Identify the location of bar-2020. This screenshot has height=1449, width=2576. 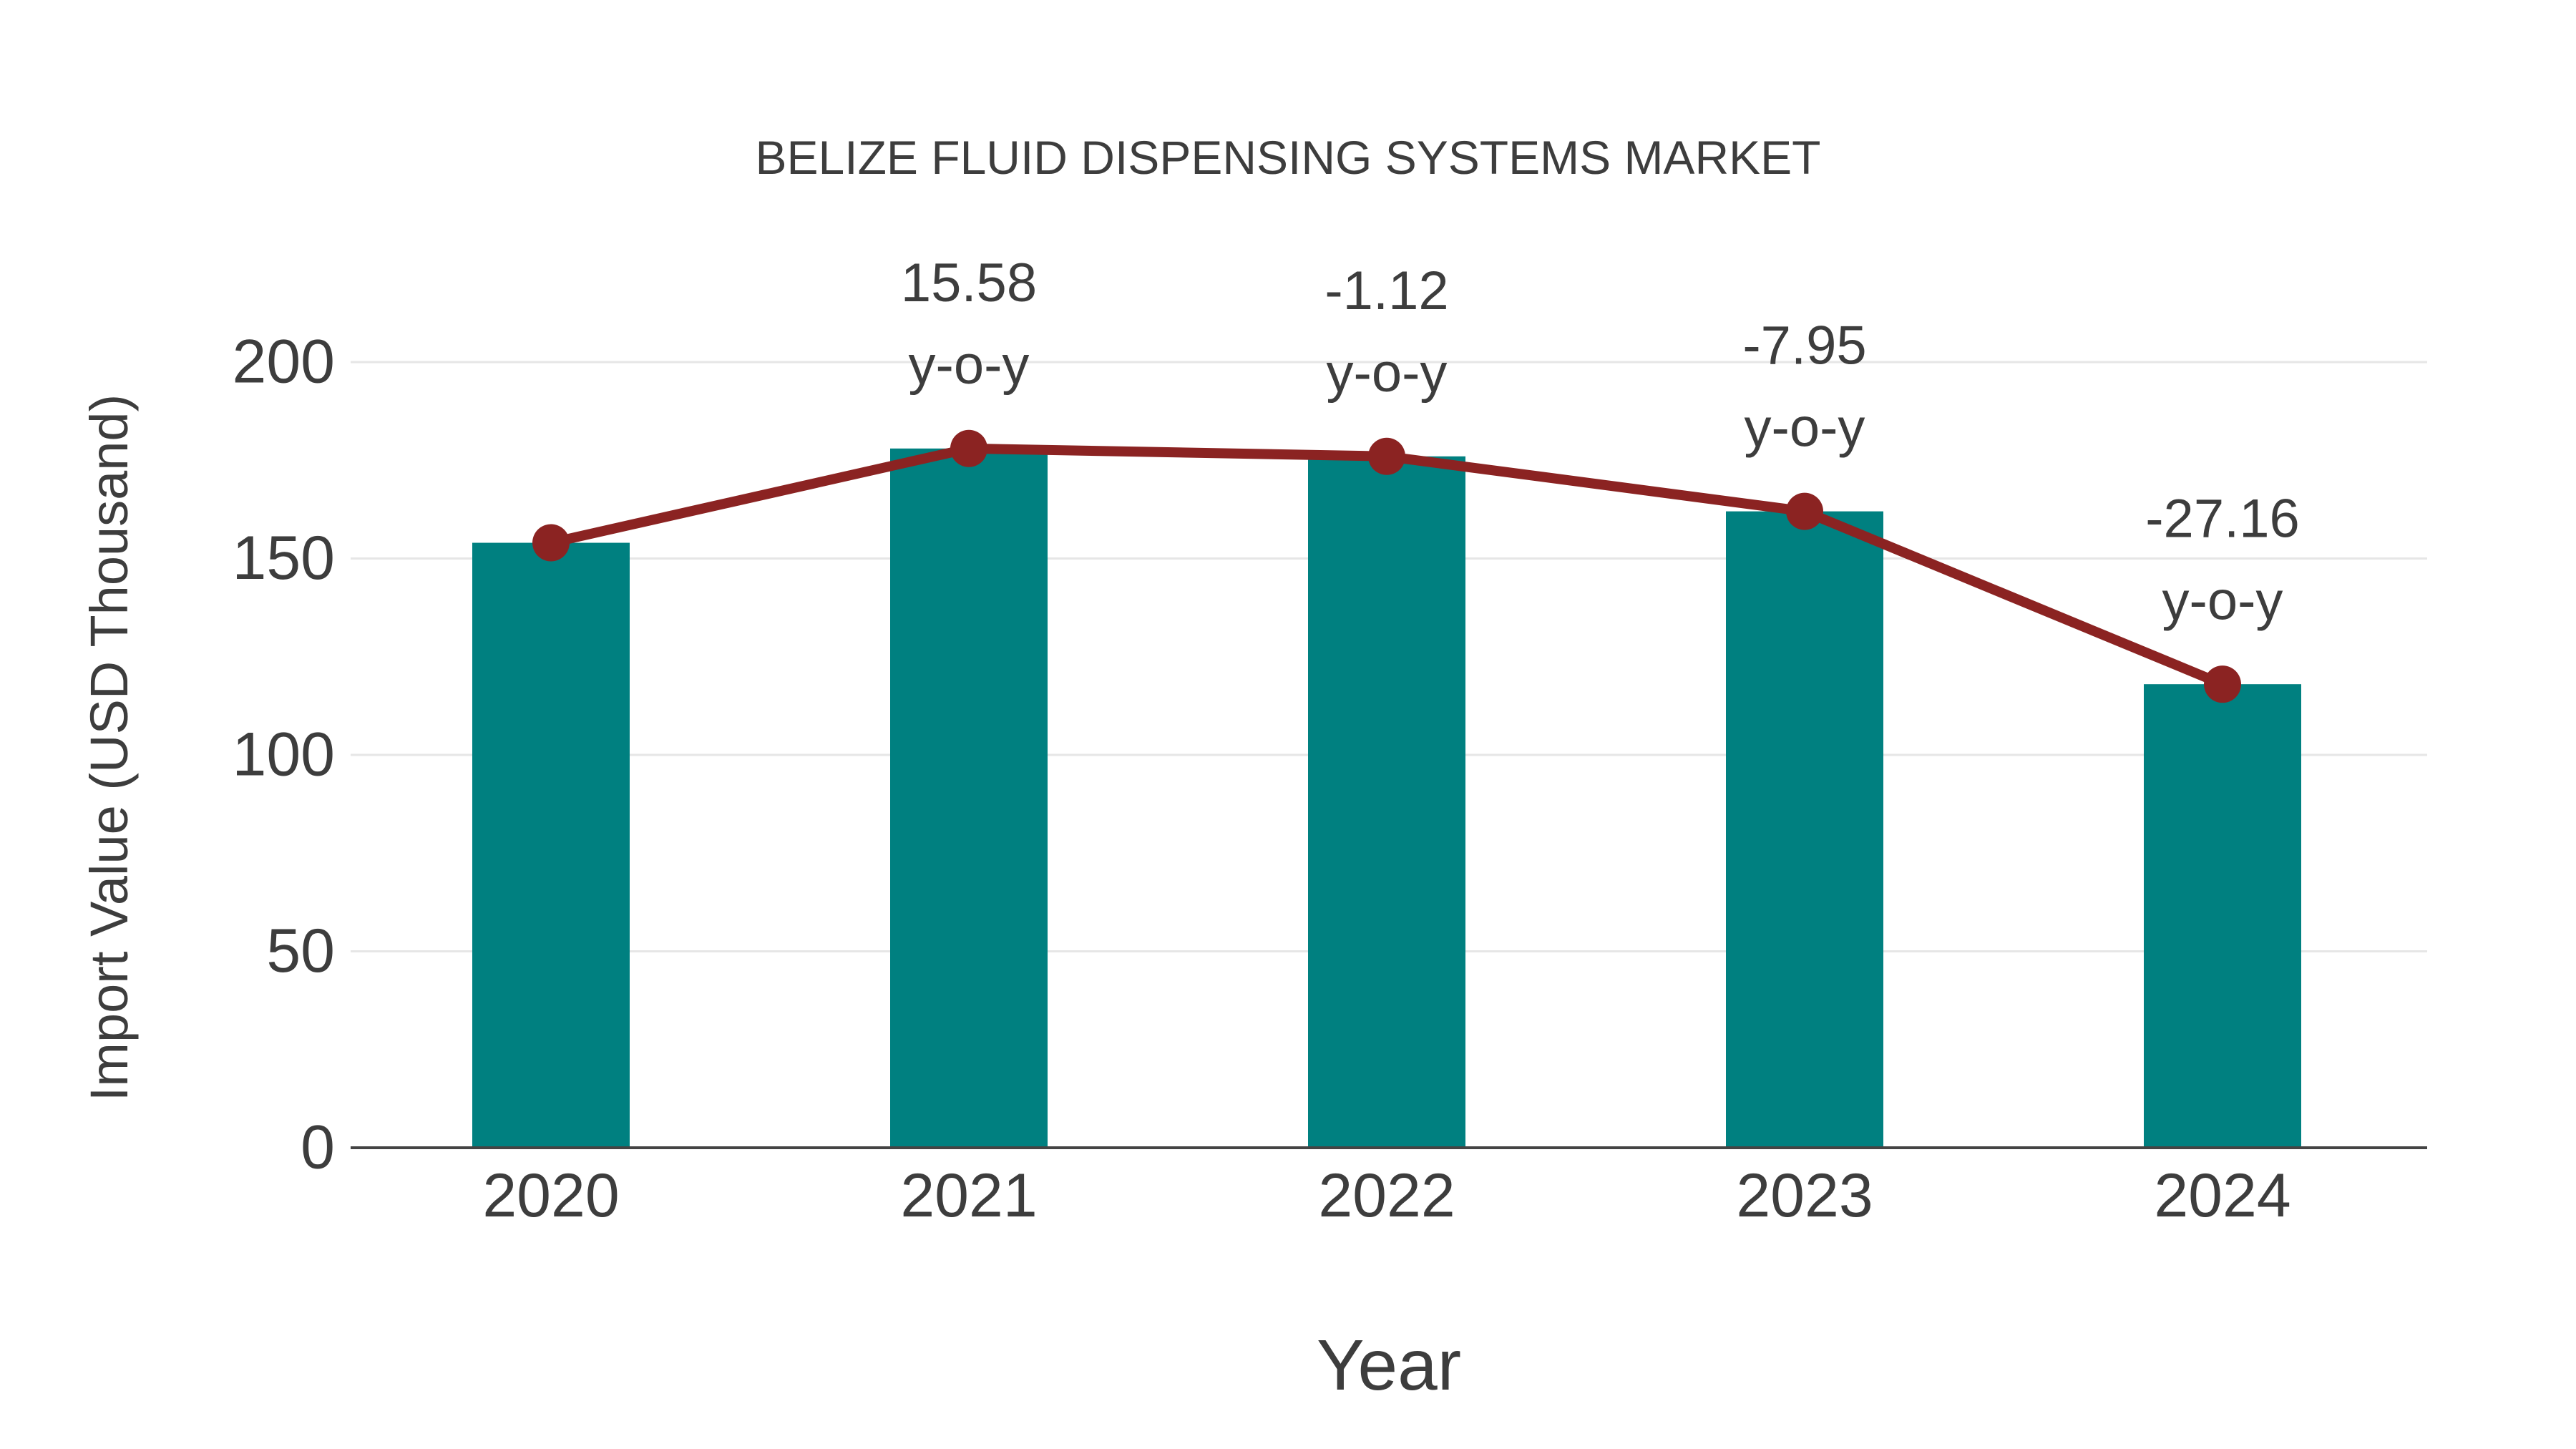
(551, 845).